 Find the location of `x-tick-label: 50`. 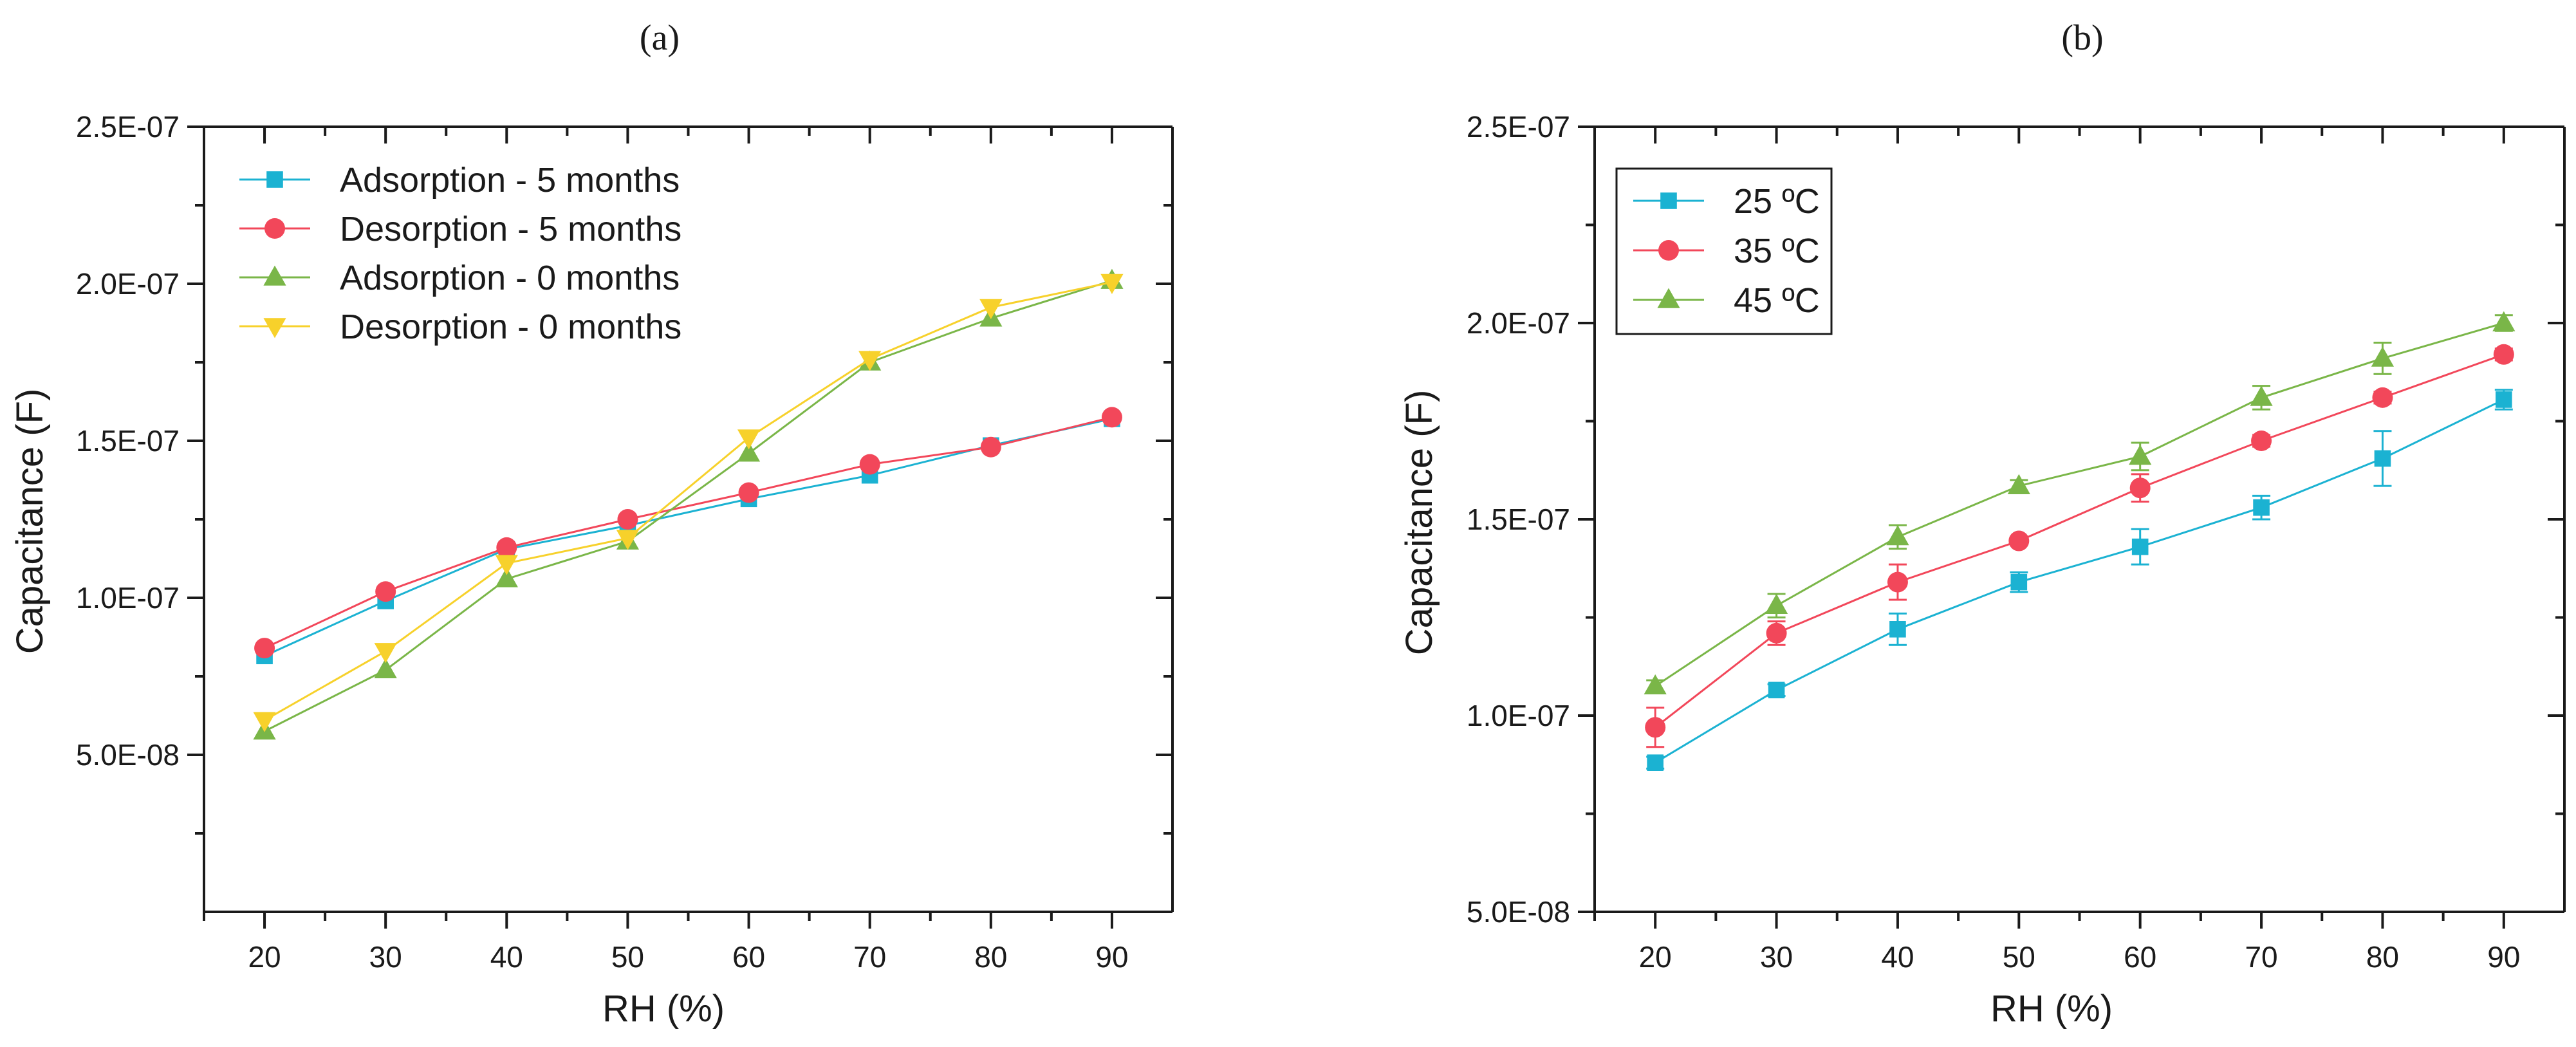

x-tick-label: 50 is located at coordinates (627, 957).